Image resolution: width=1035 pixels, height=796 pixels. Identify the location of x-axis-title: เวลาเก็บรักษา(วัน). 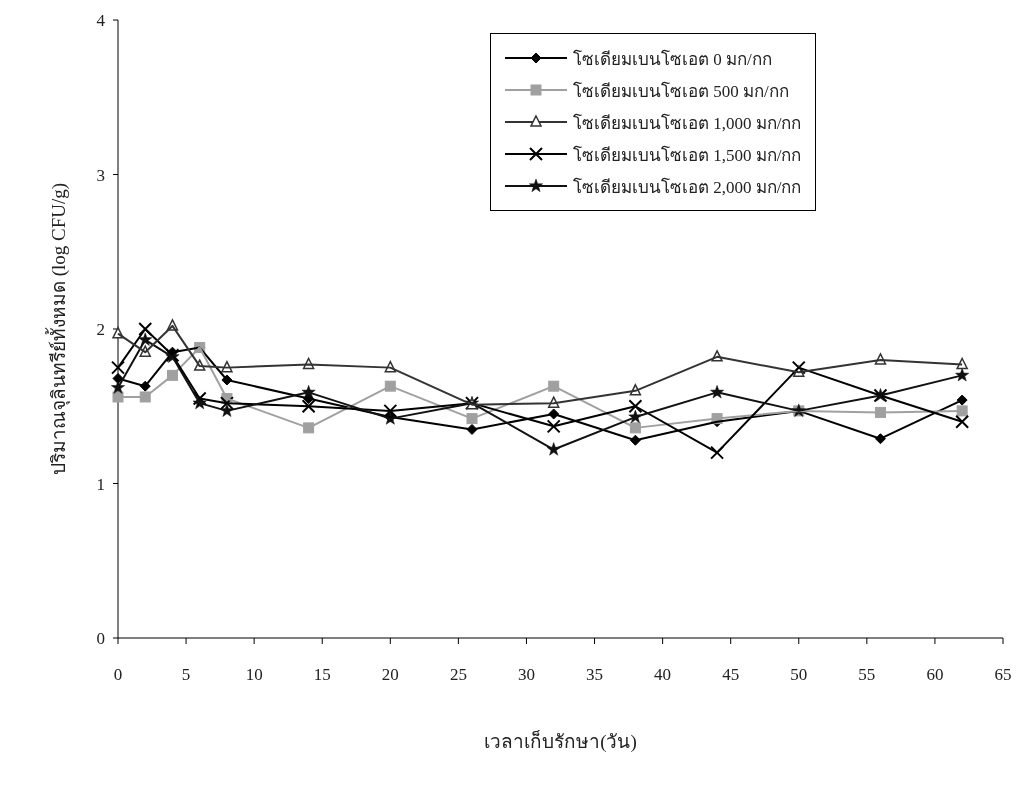
(560, 741).